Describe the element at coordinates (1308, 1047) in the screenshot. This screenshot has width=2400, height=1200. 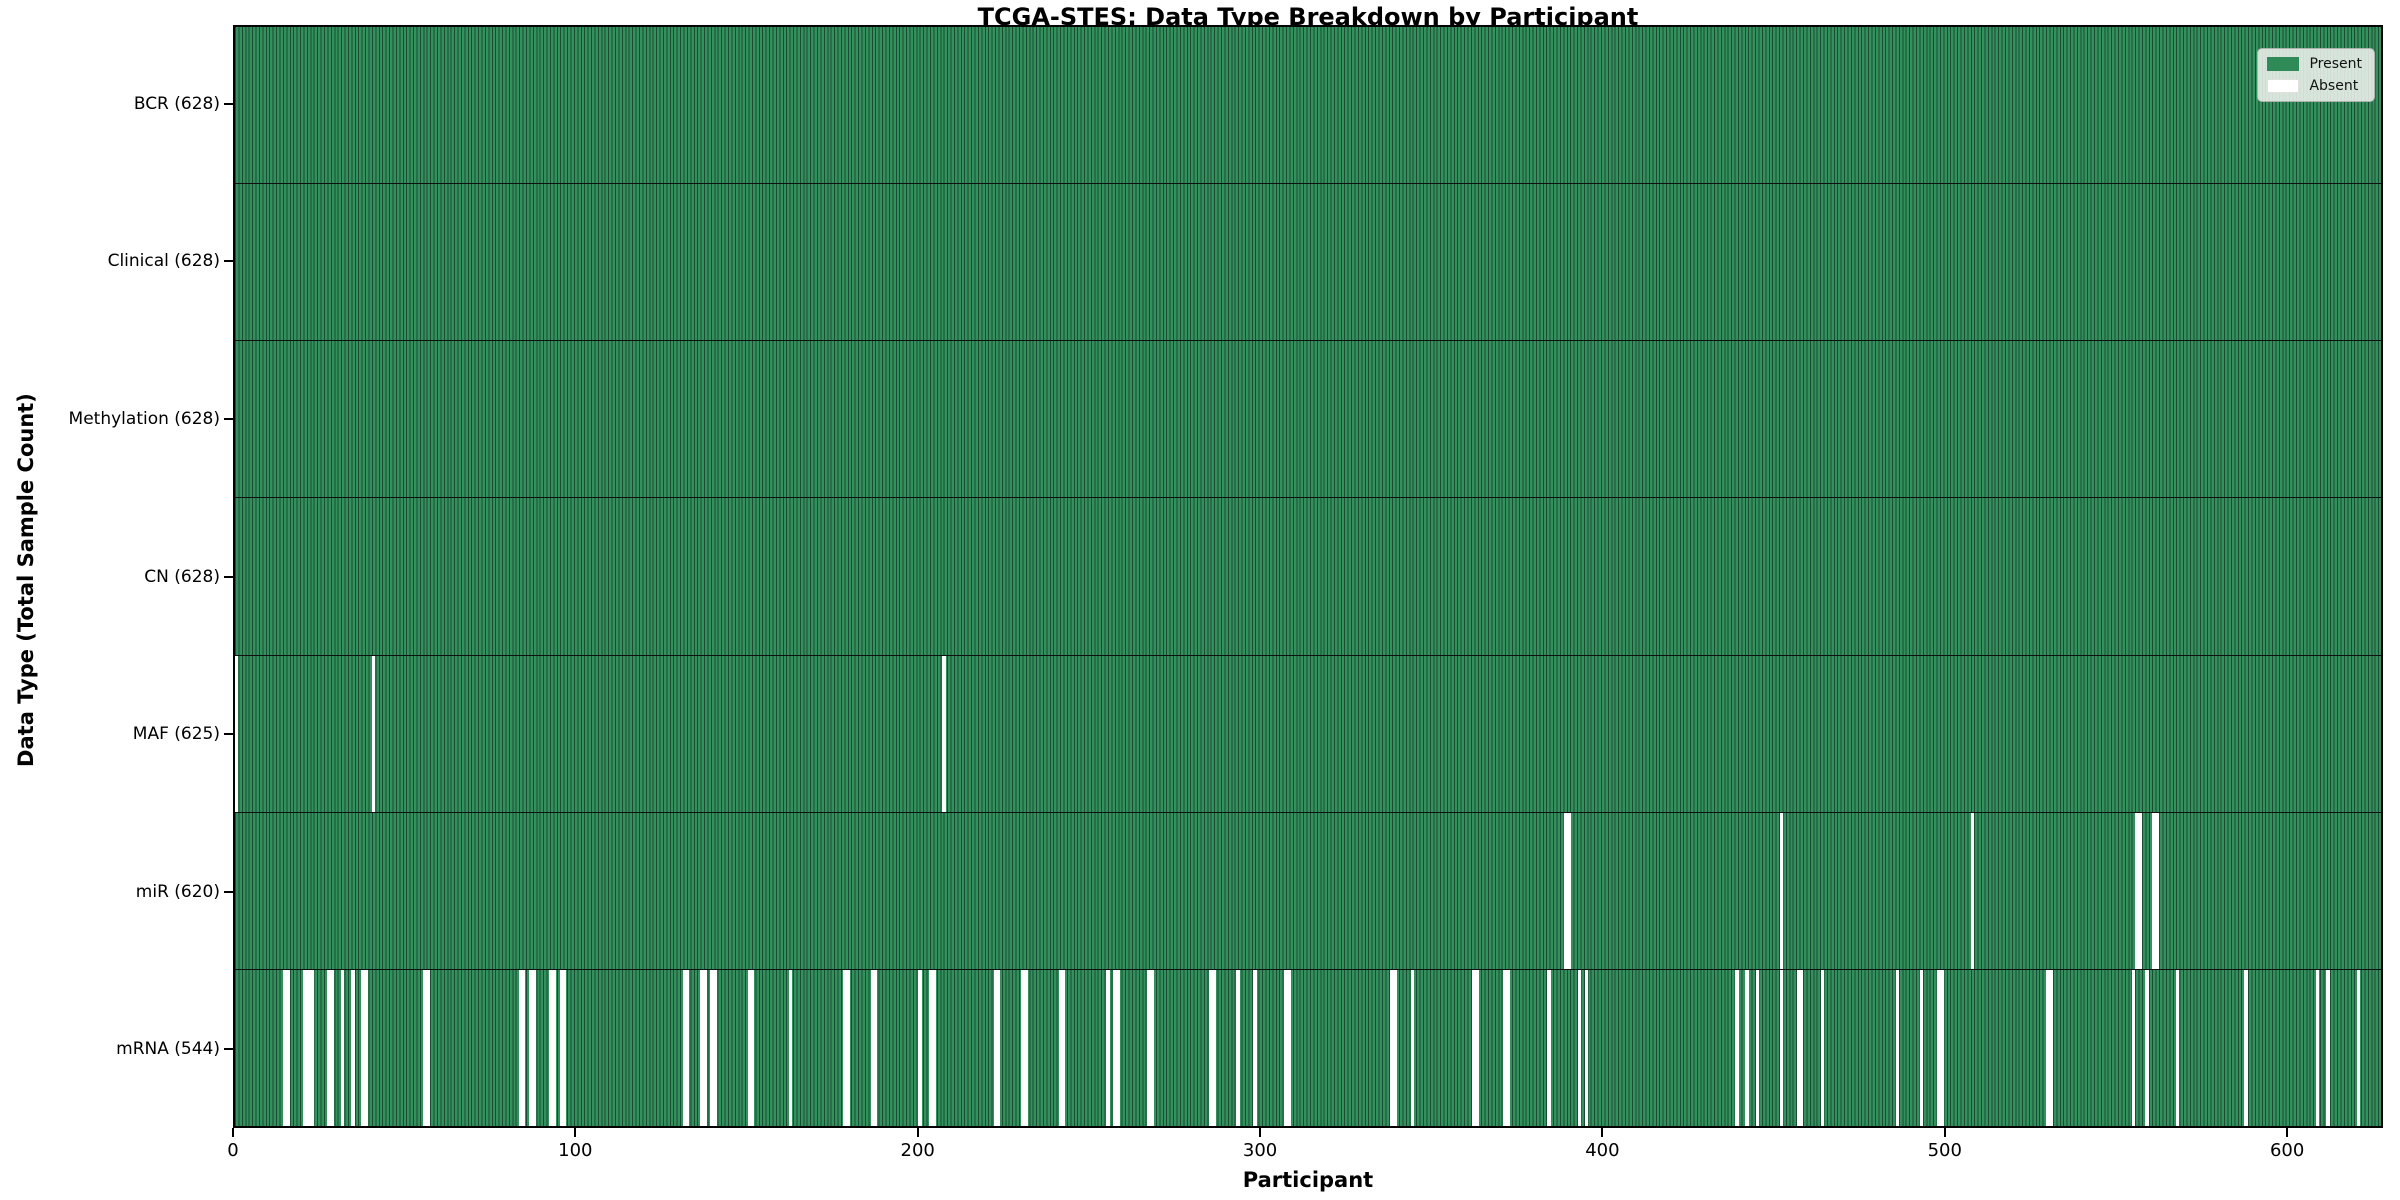
I see `data-row-mRNA` at that location.